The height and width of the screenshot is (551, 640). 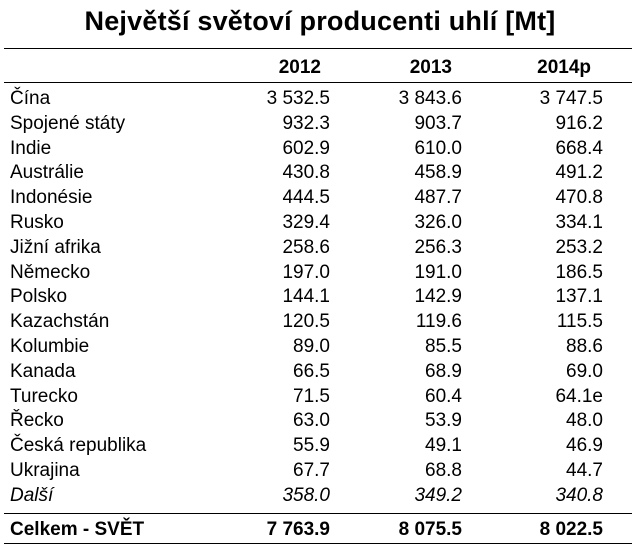 I want to click on cell-2014: 668.4, so click(x=579, y=148).